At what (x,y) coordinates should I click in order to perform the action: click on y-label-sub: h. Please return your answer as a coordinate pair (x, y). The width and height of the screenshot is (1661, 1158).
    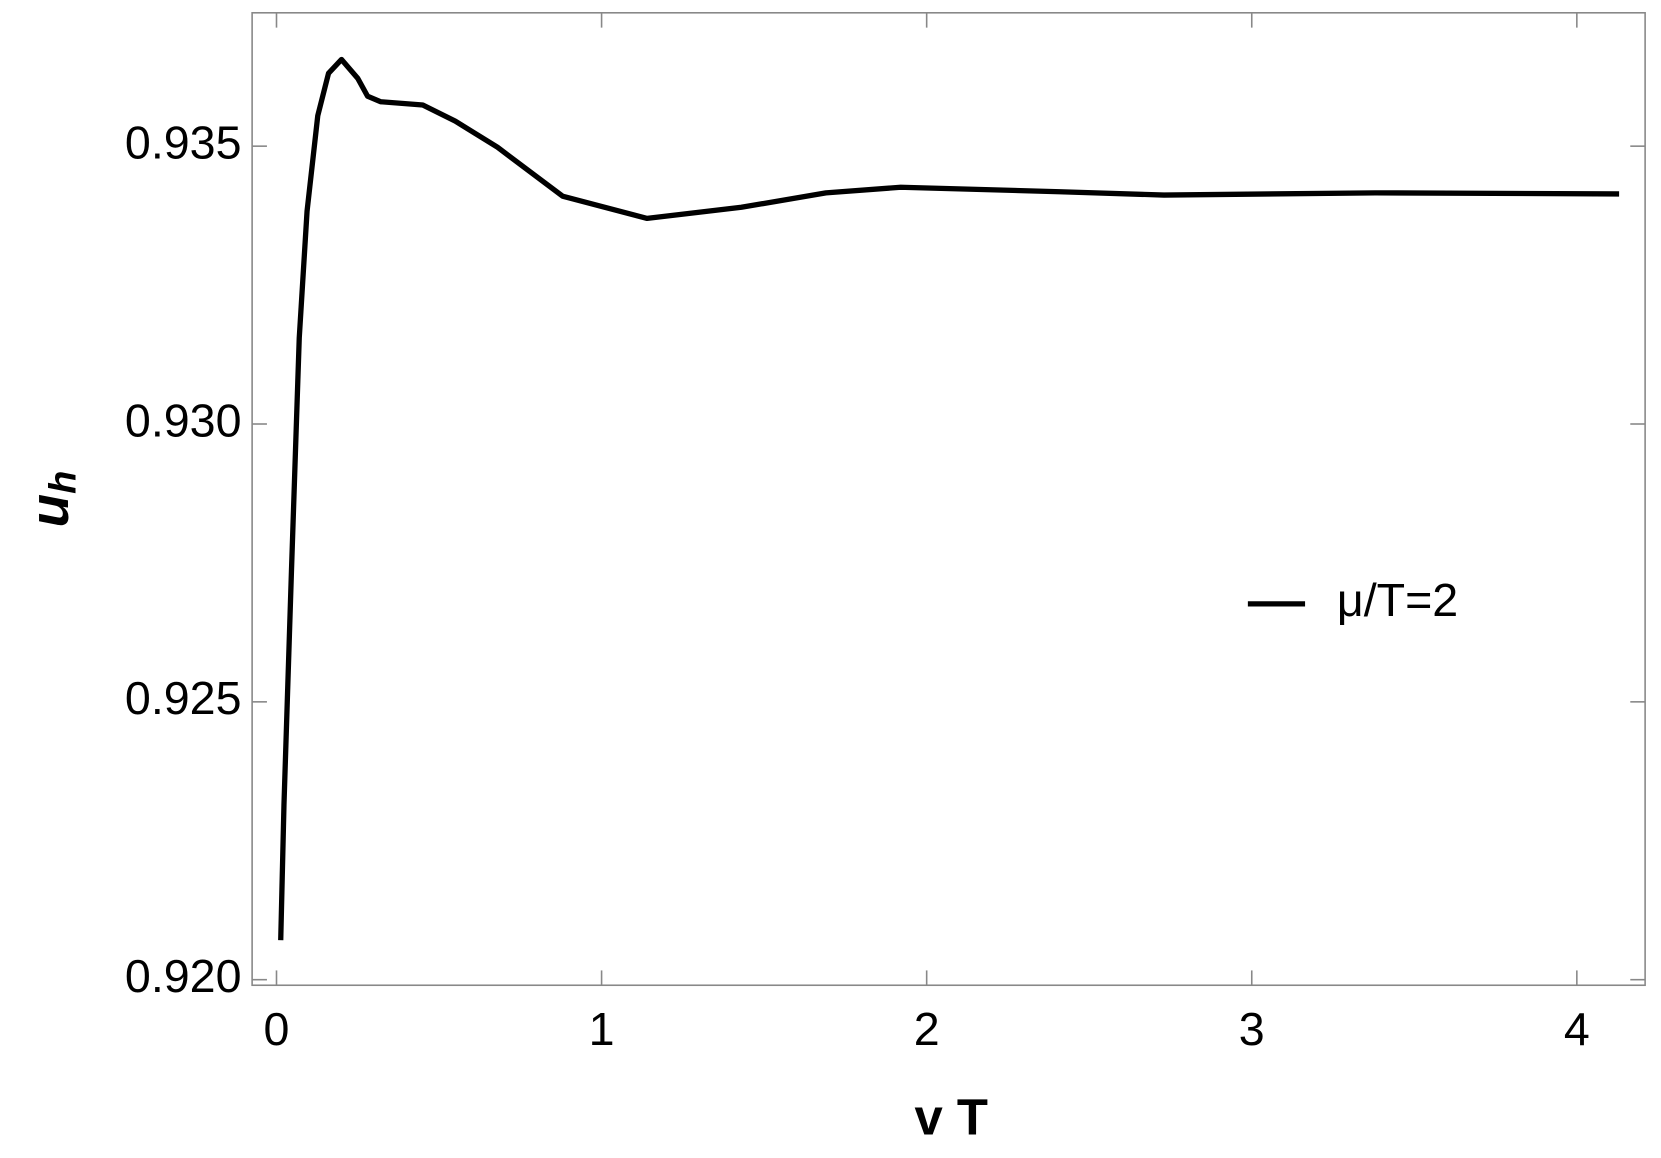
    Looking at the image, I should click on (63, 482).